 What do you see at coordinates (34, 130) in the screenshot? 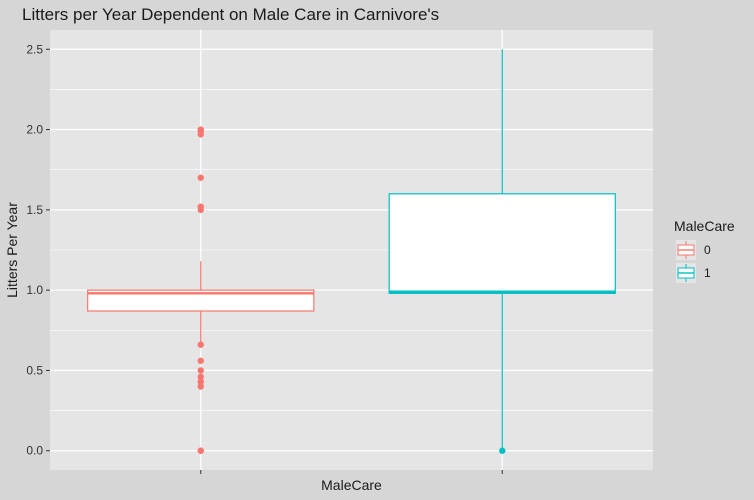
I see `y-tick-label: 2.0` at bounding box center [34, 130].